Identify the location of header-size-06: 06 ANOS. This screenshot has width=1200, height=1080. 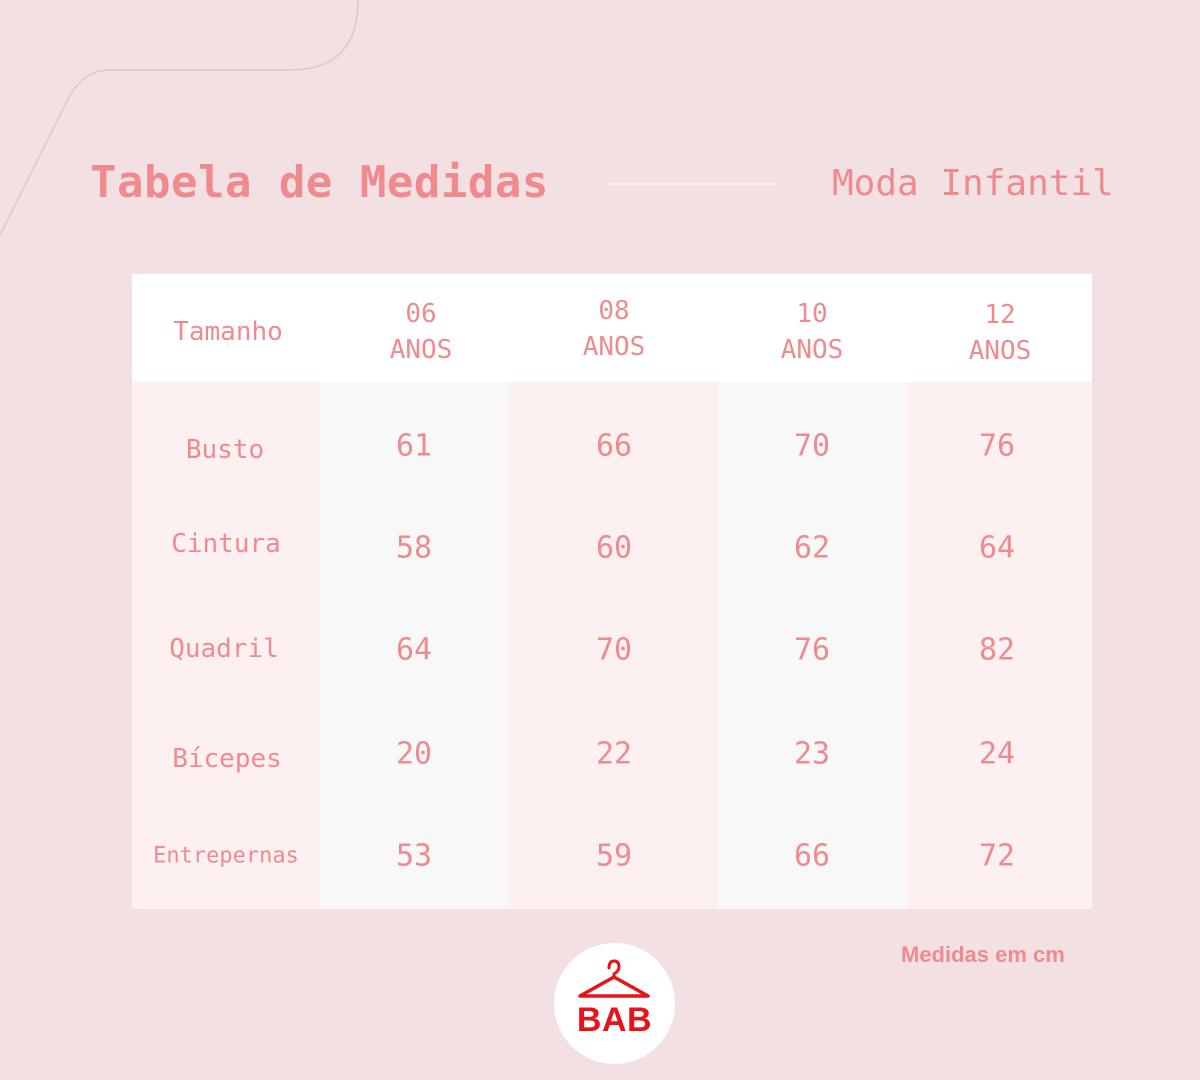
(421, 332).